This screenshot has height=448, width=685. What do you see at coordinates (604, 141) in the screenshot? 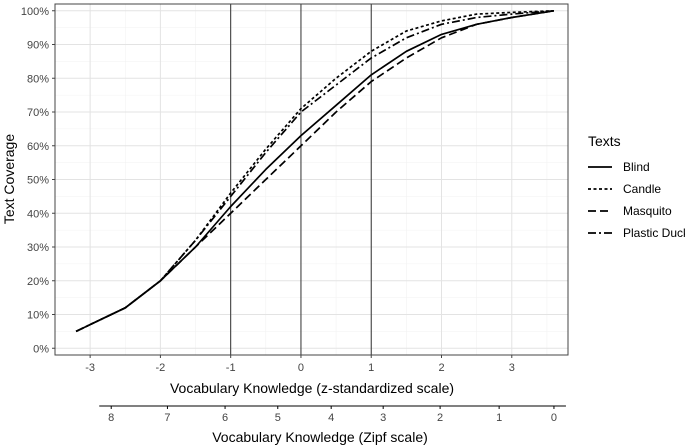
I see `legend-title: Texts` at bounding box center [604, 141].